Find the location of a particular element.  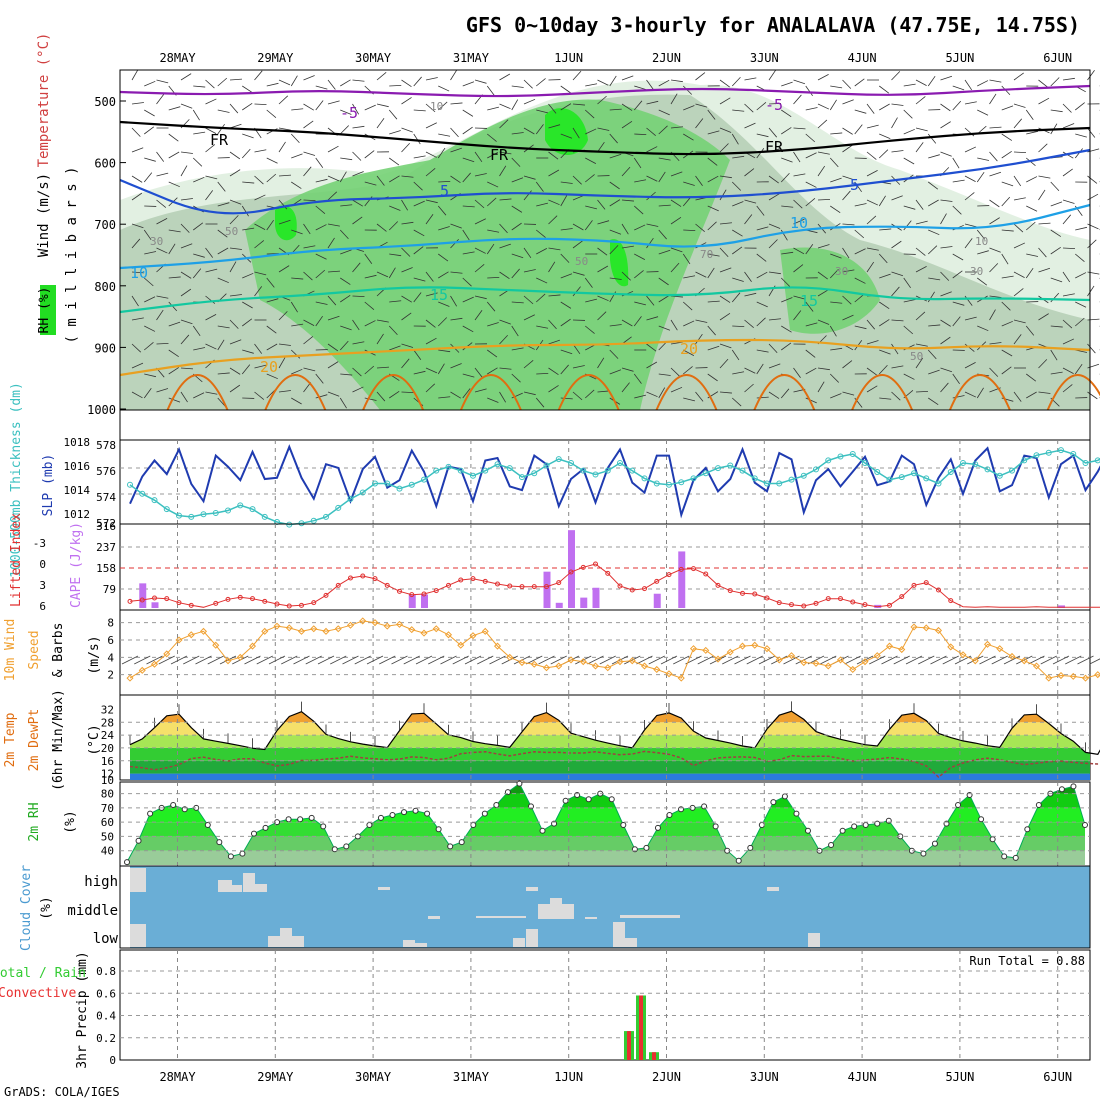

pressure-tick-label: 900 is located at coordinates (105, 348).